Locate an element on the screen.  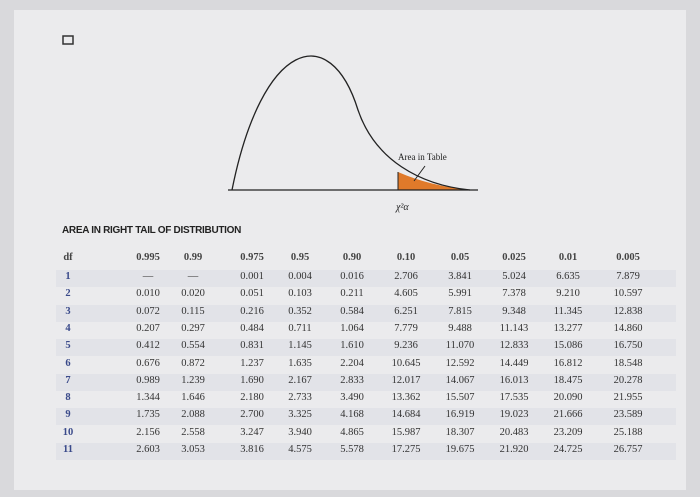
table-cell: 7.779 is located at coordinates (406, 328).